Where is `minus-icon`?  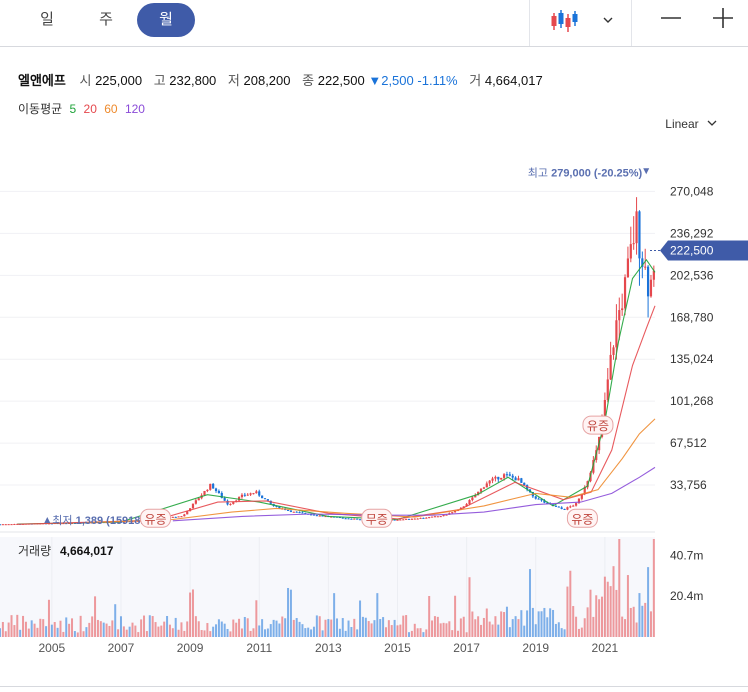
minus-icon is located at coordinates (671, 22).